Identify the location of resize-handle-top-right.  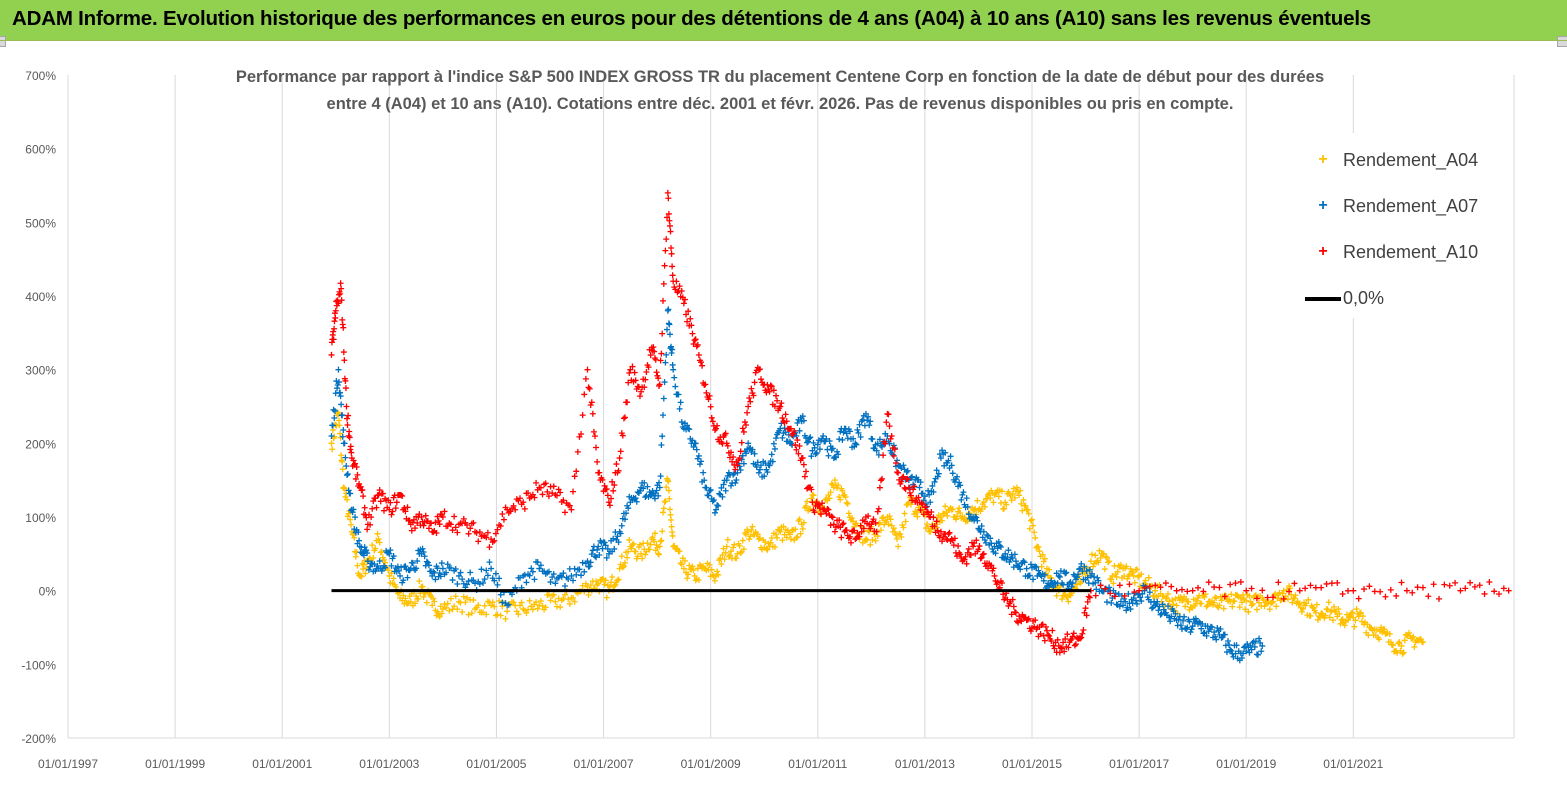
(1562, 41).